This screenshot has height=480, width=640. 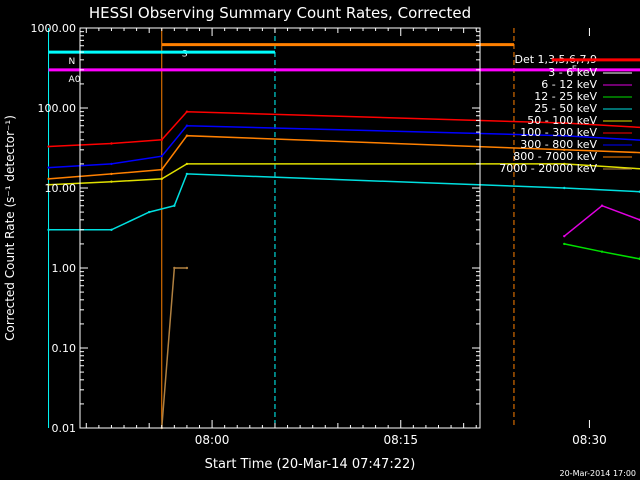 What do you see at coordinates (64, 348) in the screenshot?
I see `y-tick-label-4: 0.10` at bounding box center [64, 348].